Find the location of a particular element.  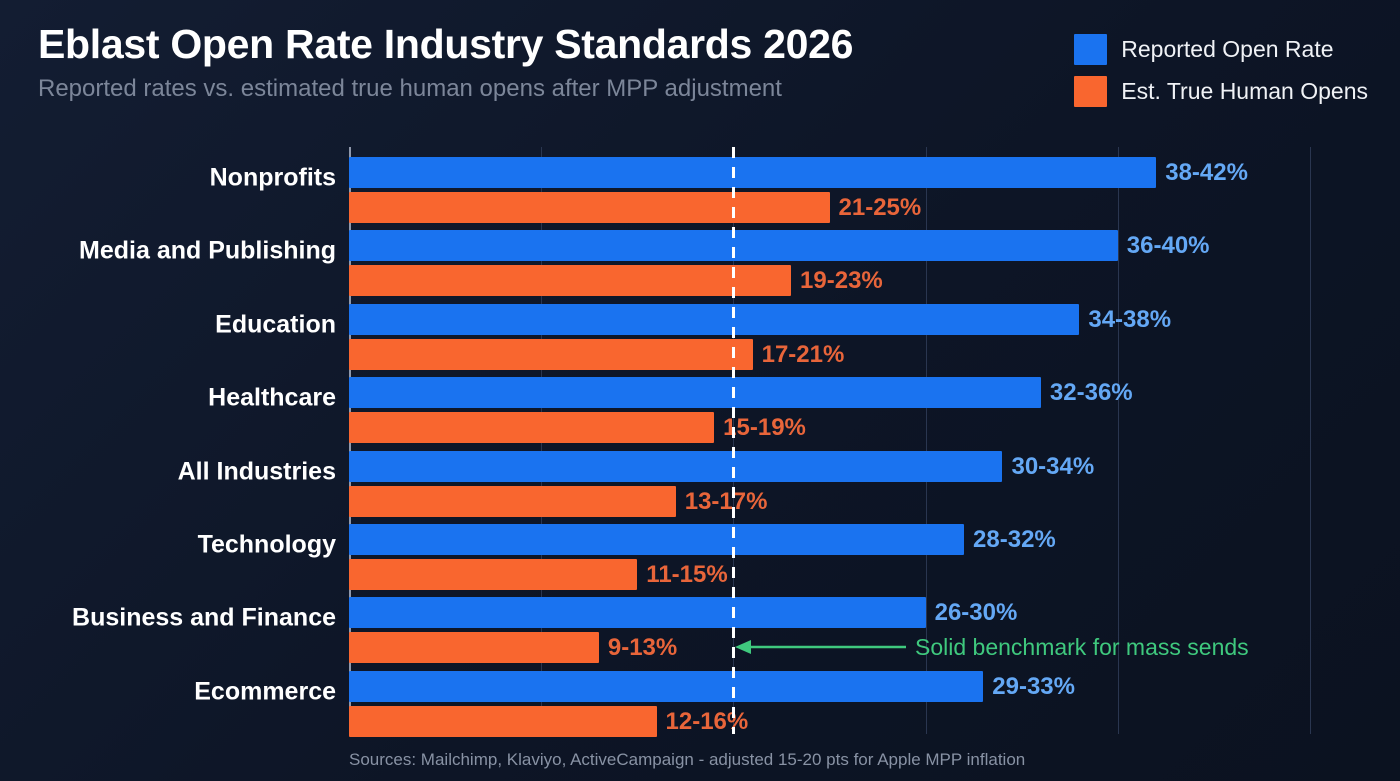

bar-value-label-reported-2: 34-38% is located at coordinates (1130, 319).